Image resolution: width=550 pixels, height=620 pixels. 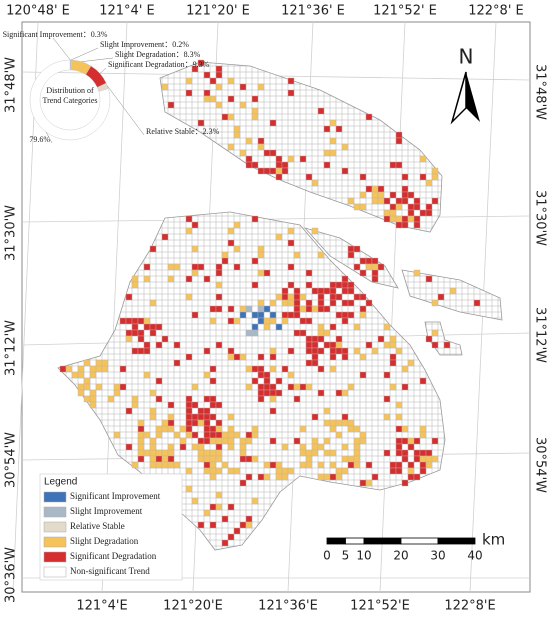 What do you see at coordinates (146, 64) in the screenshot?
I see `category-name: Significant Degradation` at bounding box center [146, 64].